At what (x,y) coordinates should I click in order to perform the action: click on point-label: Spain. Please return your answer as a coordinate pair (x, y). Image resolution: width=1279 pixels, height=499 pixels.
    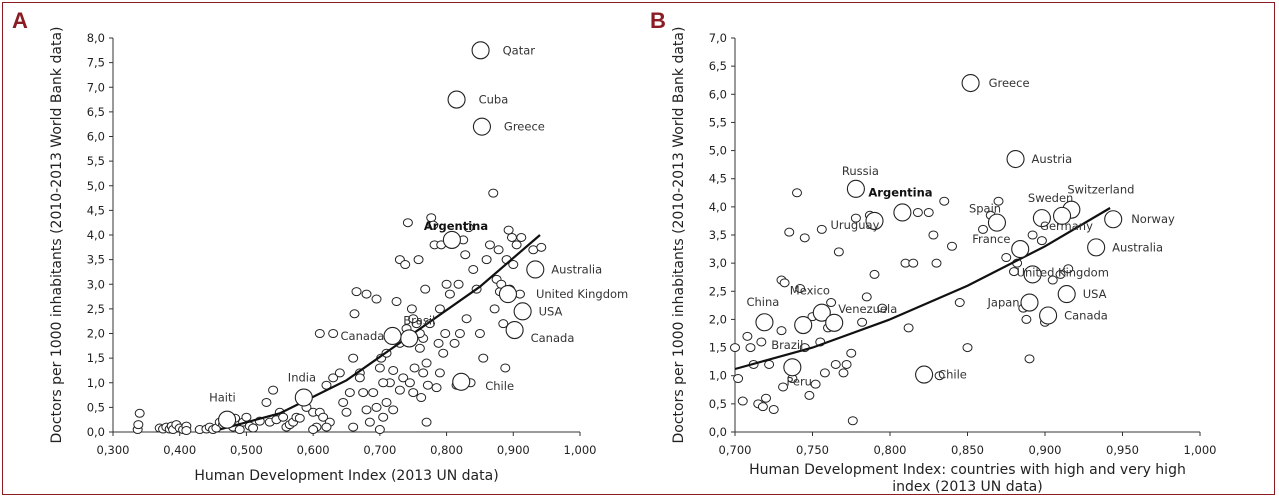
    Looking at the image, I should click on (985, 209).